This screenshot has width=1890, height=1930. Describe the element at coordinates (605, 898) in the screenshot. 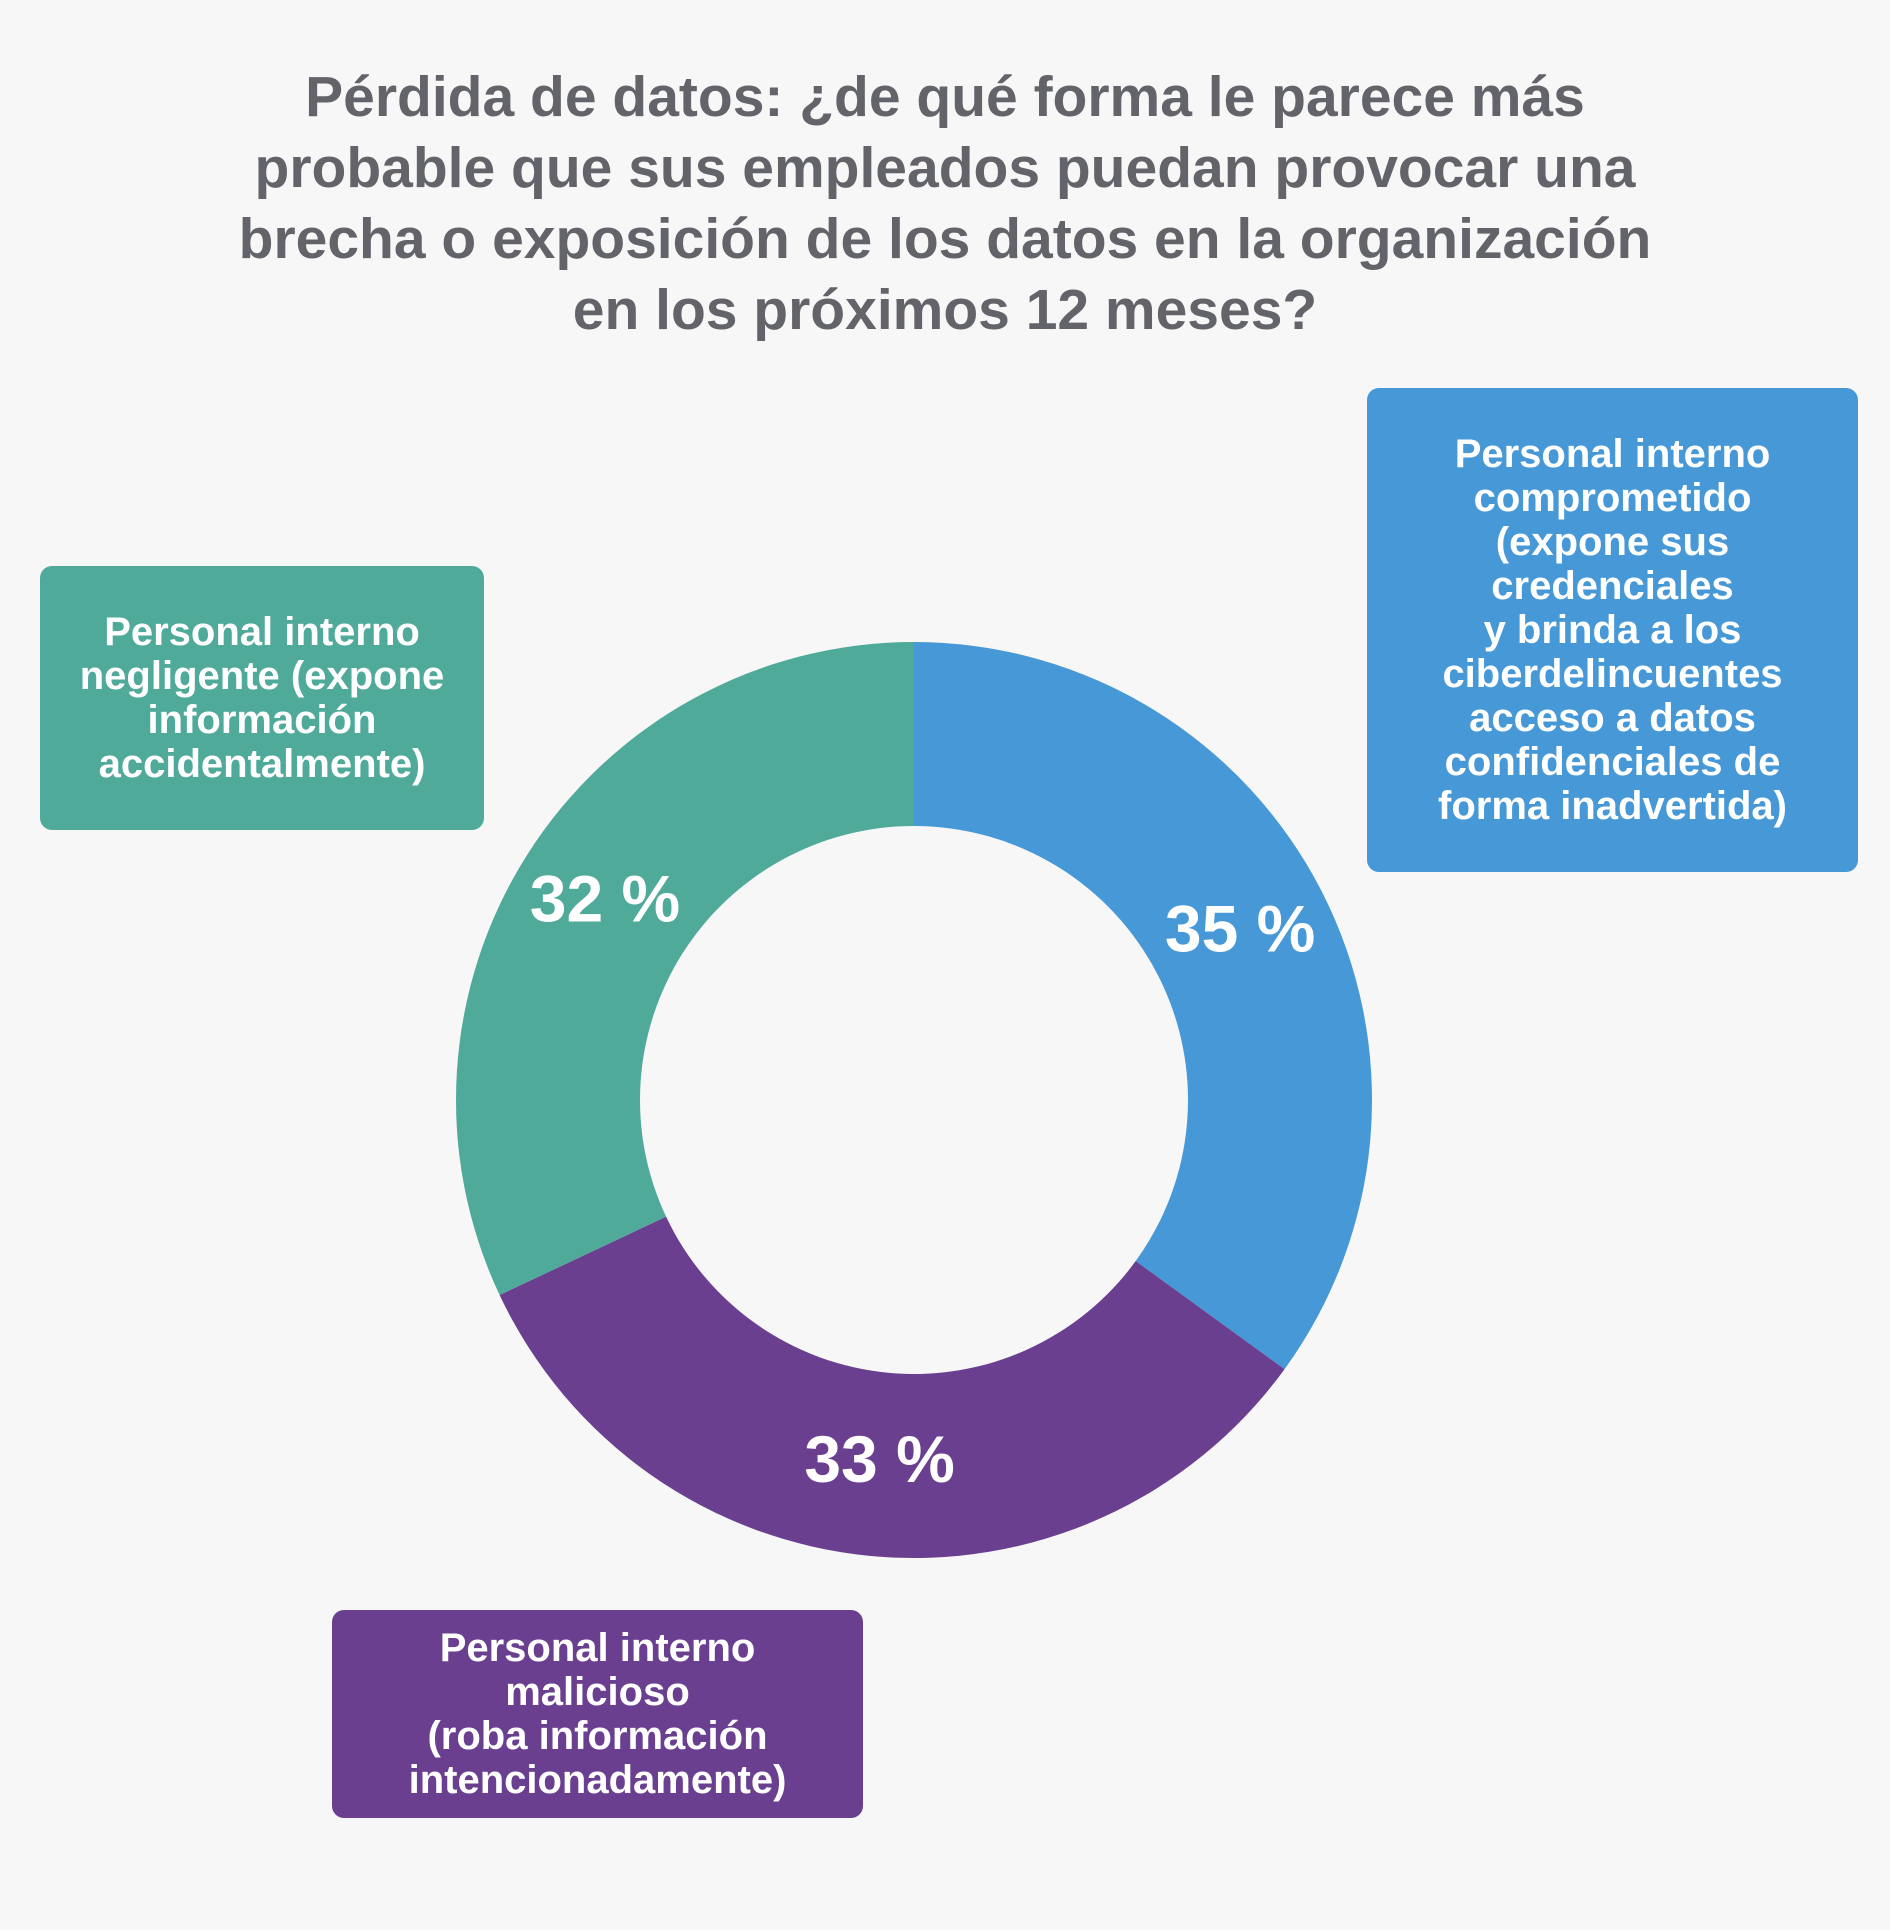

I see `value-label-negligente: 32 %` at that location.